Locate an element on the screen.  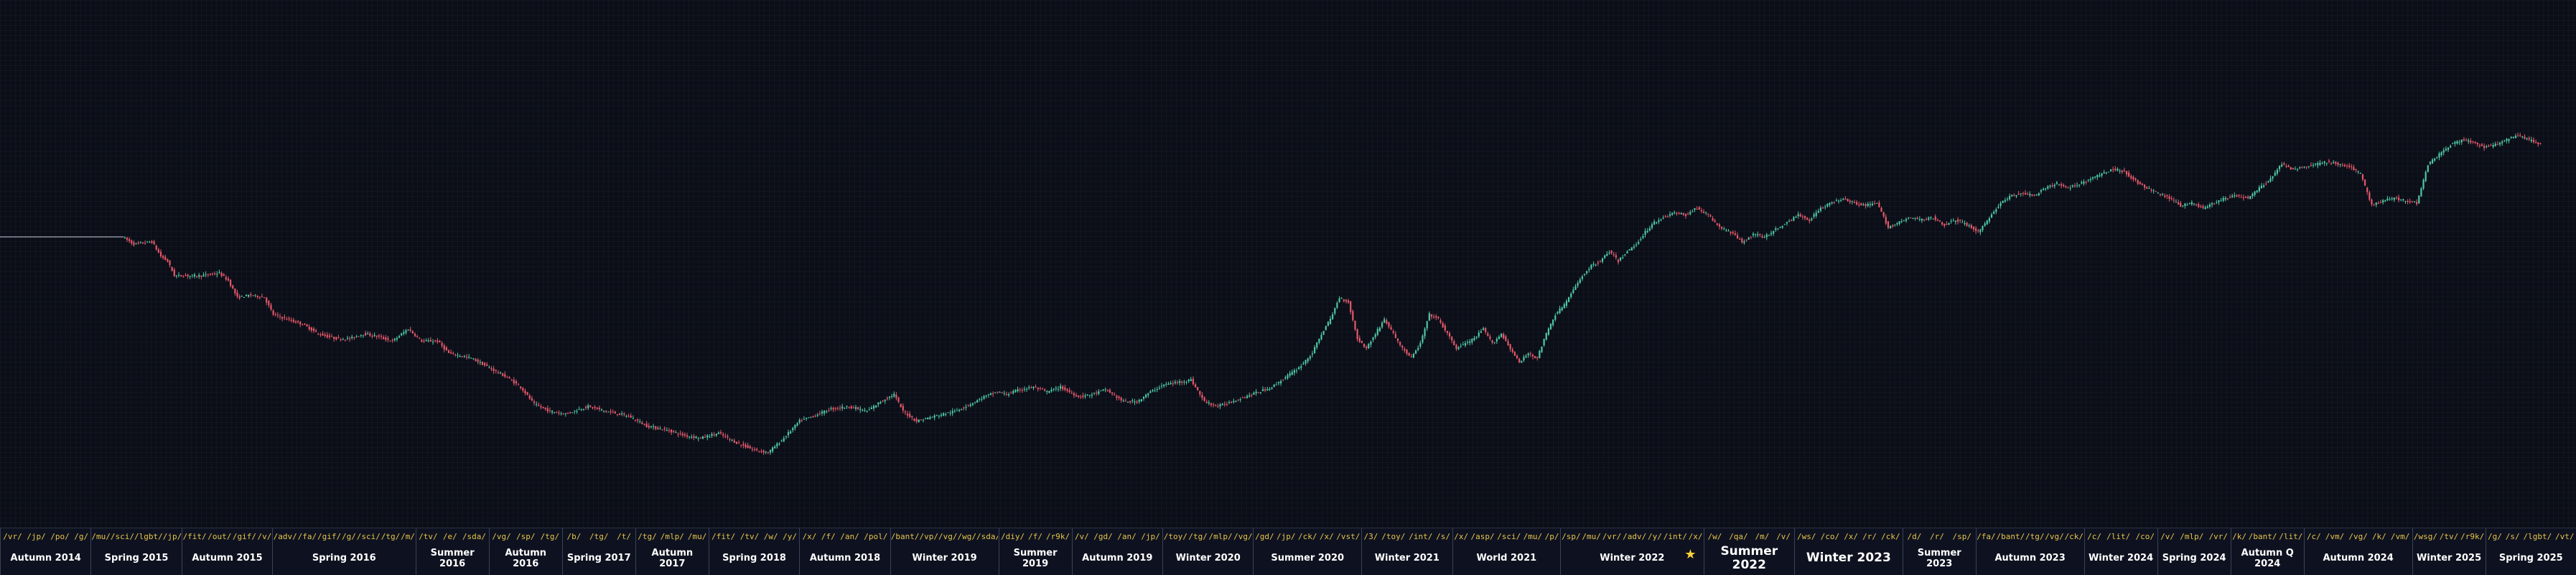
board-tag: /r9k/ is located at coordinates (2472, 536).